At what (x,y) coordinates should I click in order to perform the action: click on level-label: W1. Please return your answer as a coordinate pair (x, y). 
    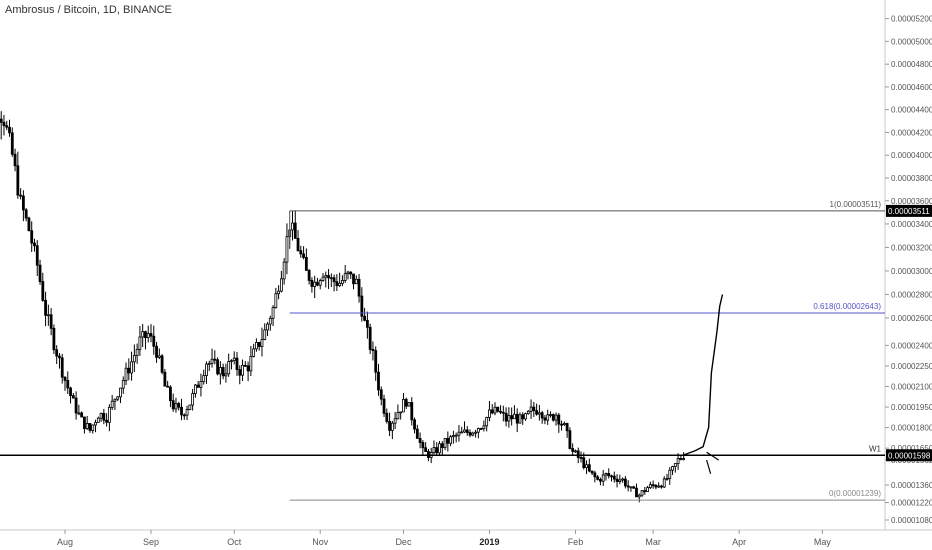
    Looking at the image, I should click on (875, 448).